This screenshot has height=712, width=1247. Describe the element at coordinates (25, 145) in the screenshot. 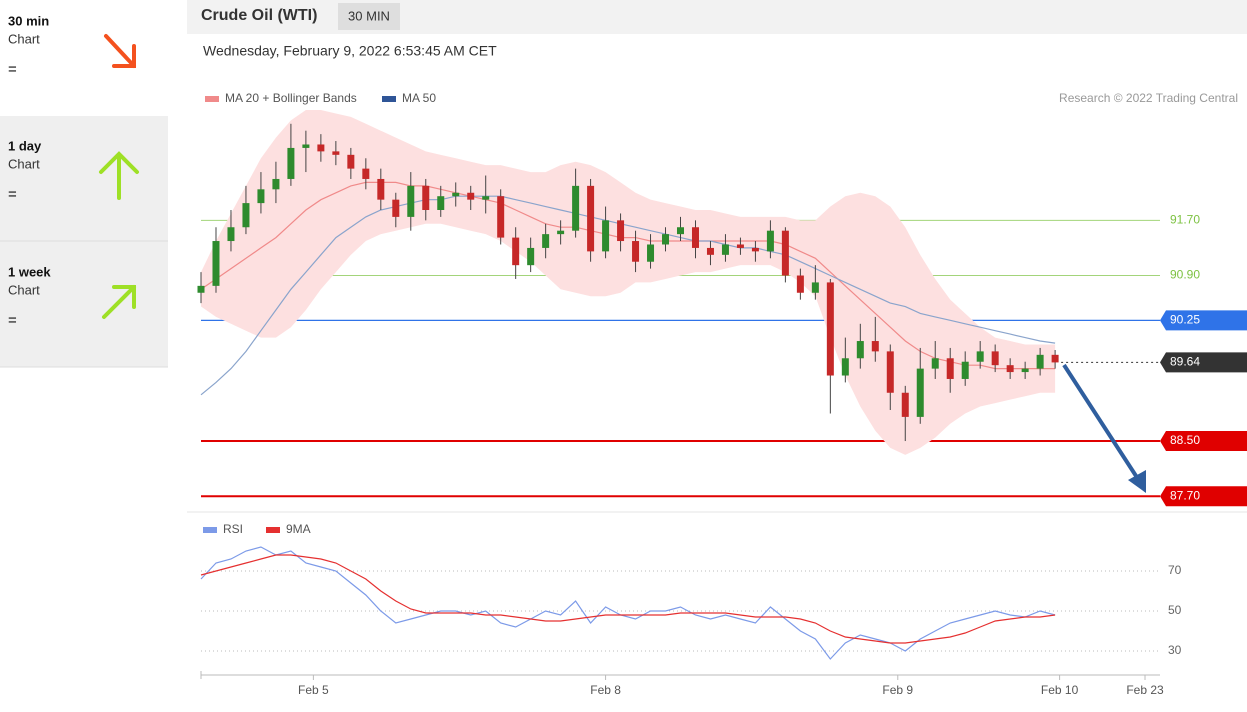

I see `period: 1 day` at that location.